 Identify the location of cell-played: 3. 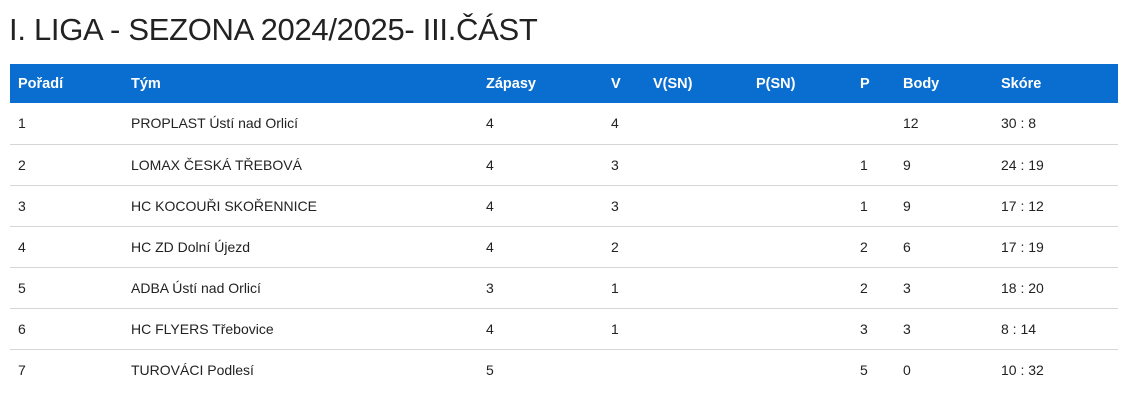
(490, 287).